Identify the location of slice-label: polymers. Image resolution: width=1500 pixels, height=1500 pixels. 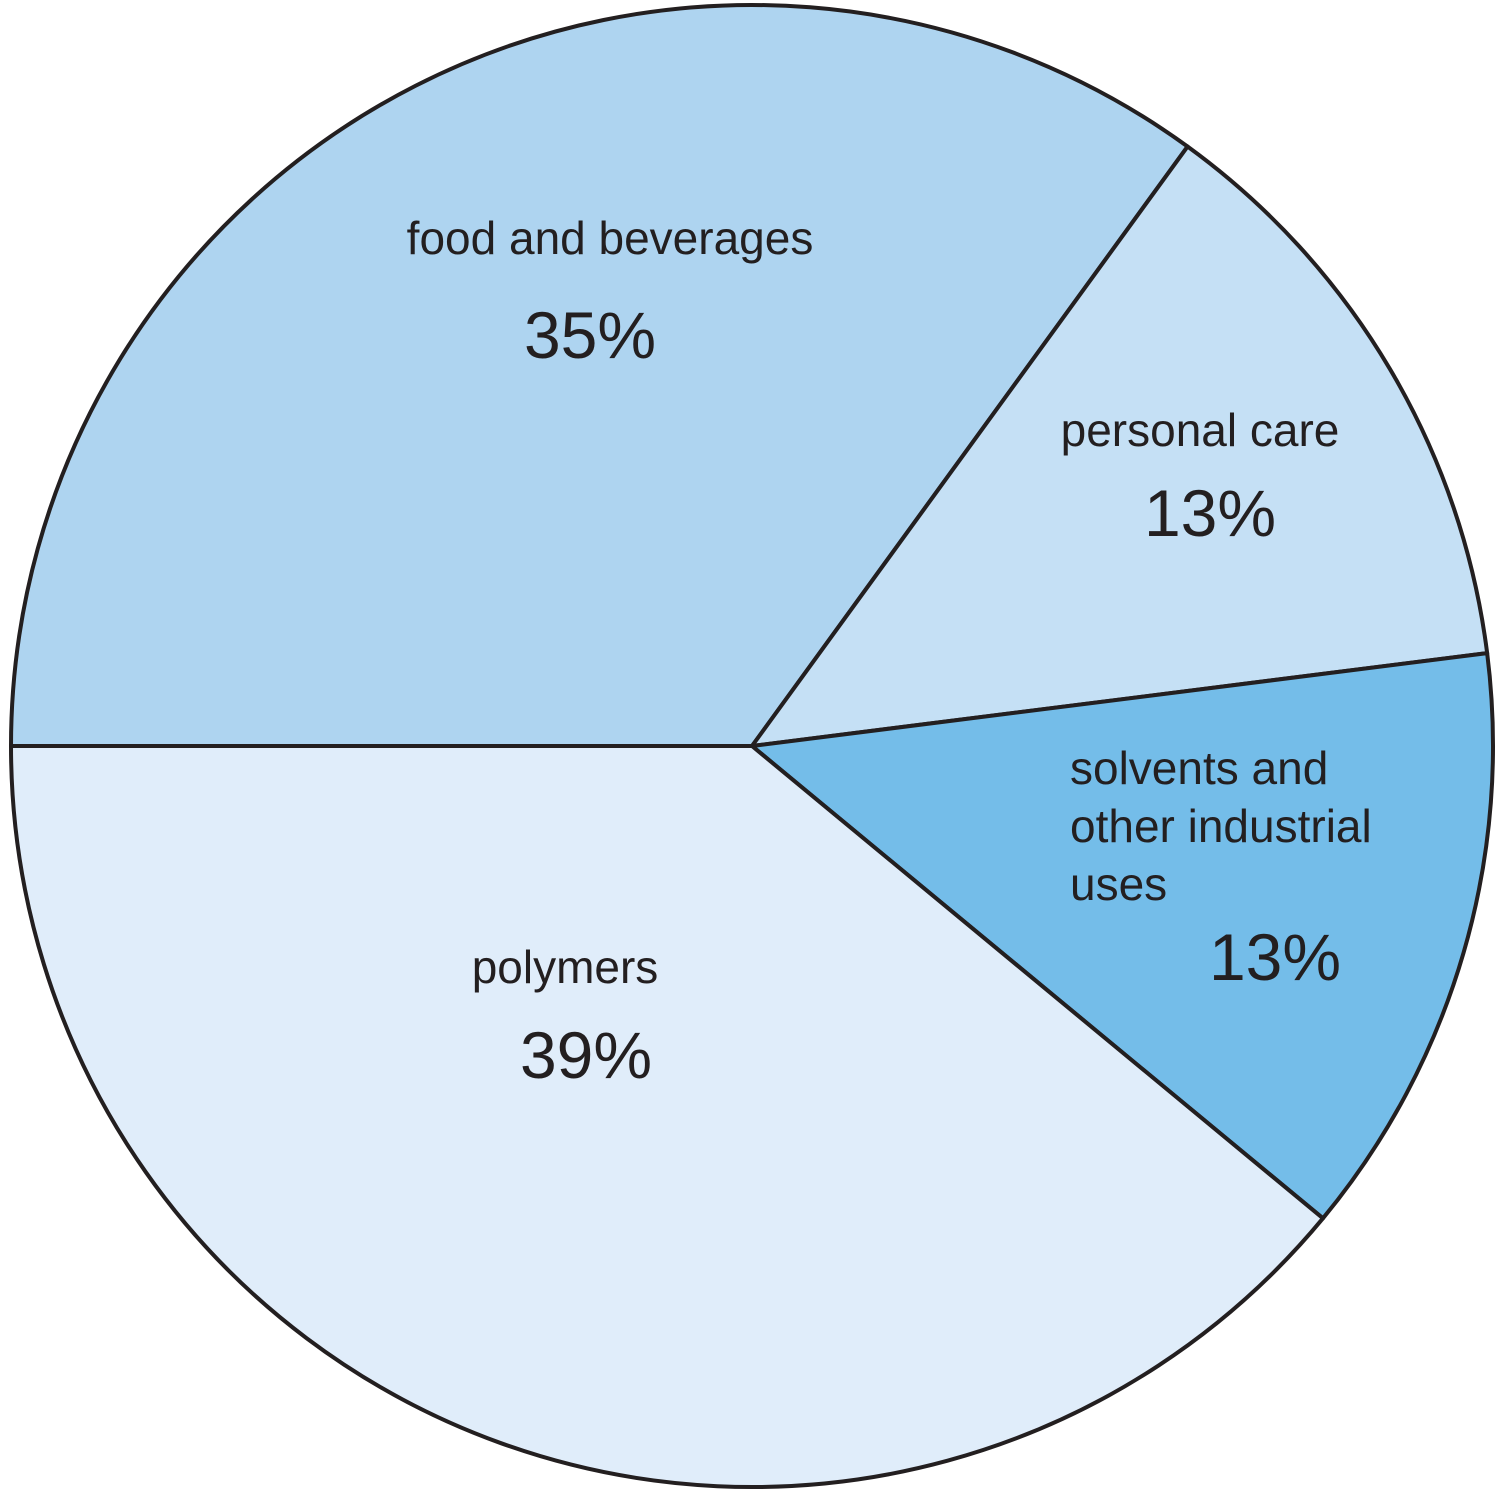
(565, 967).